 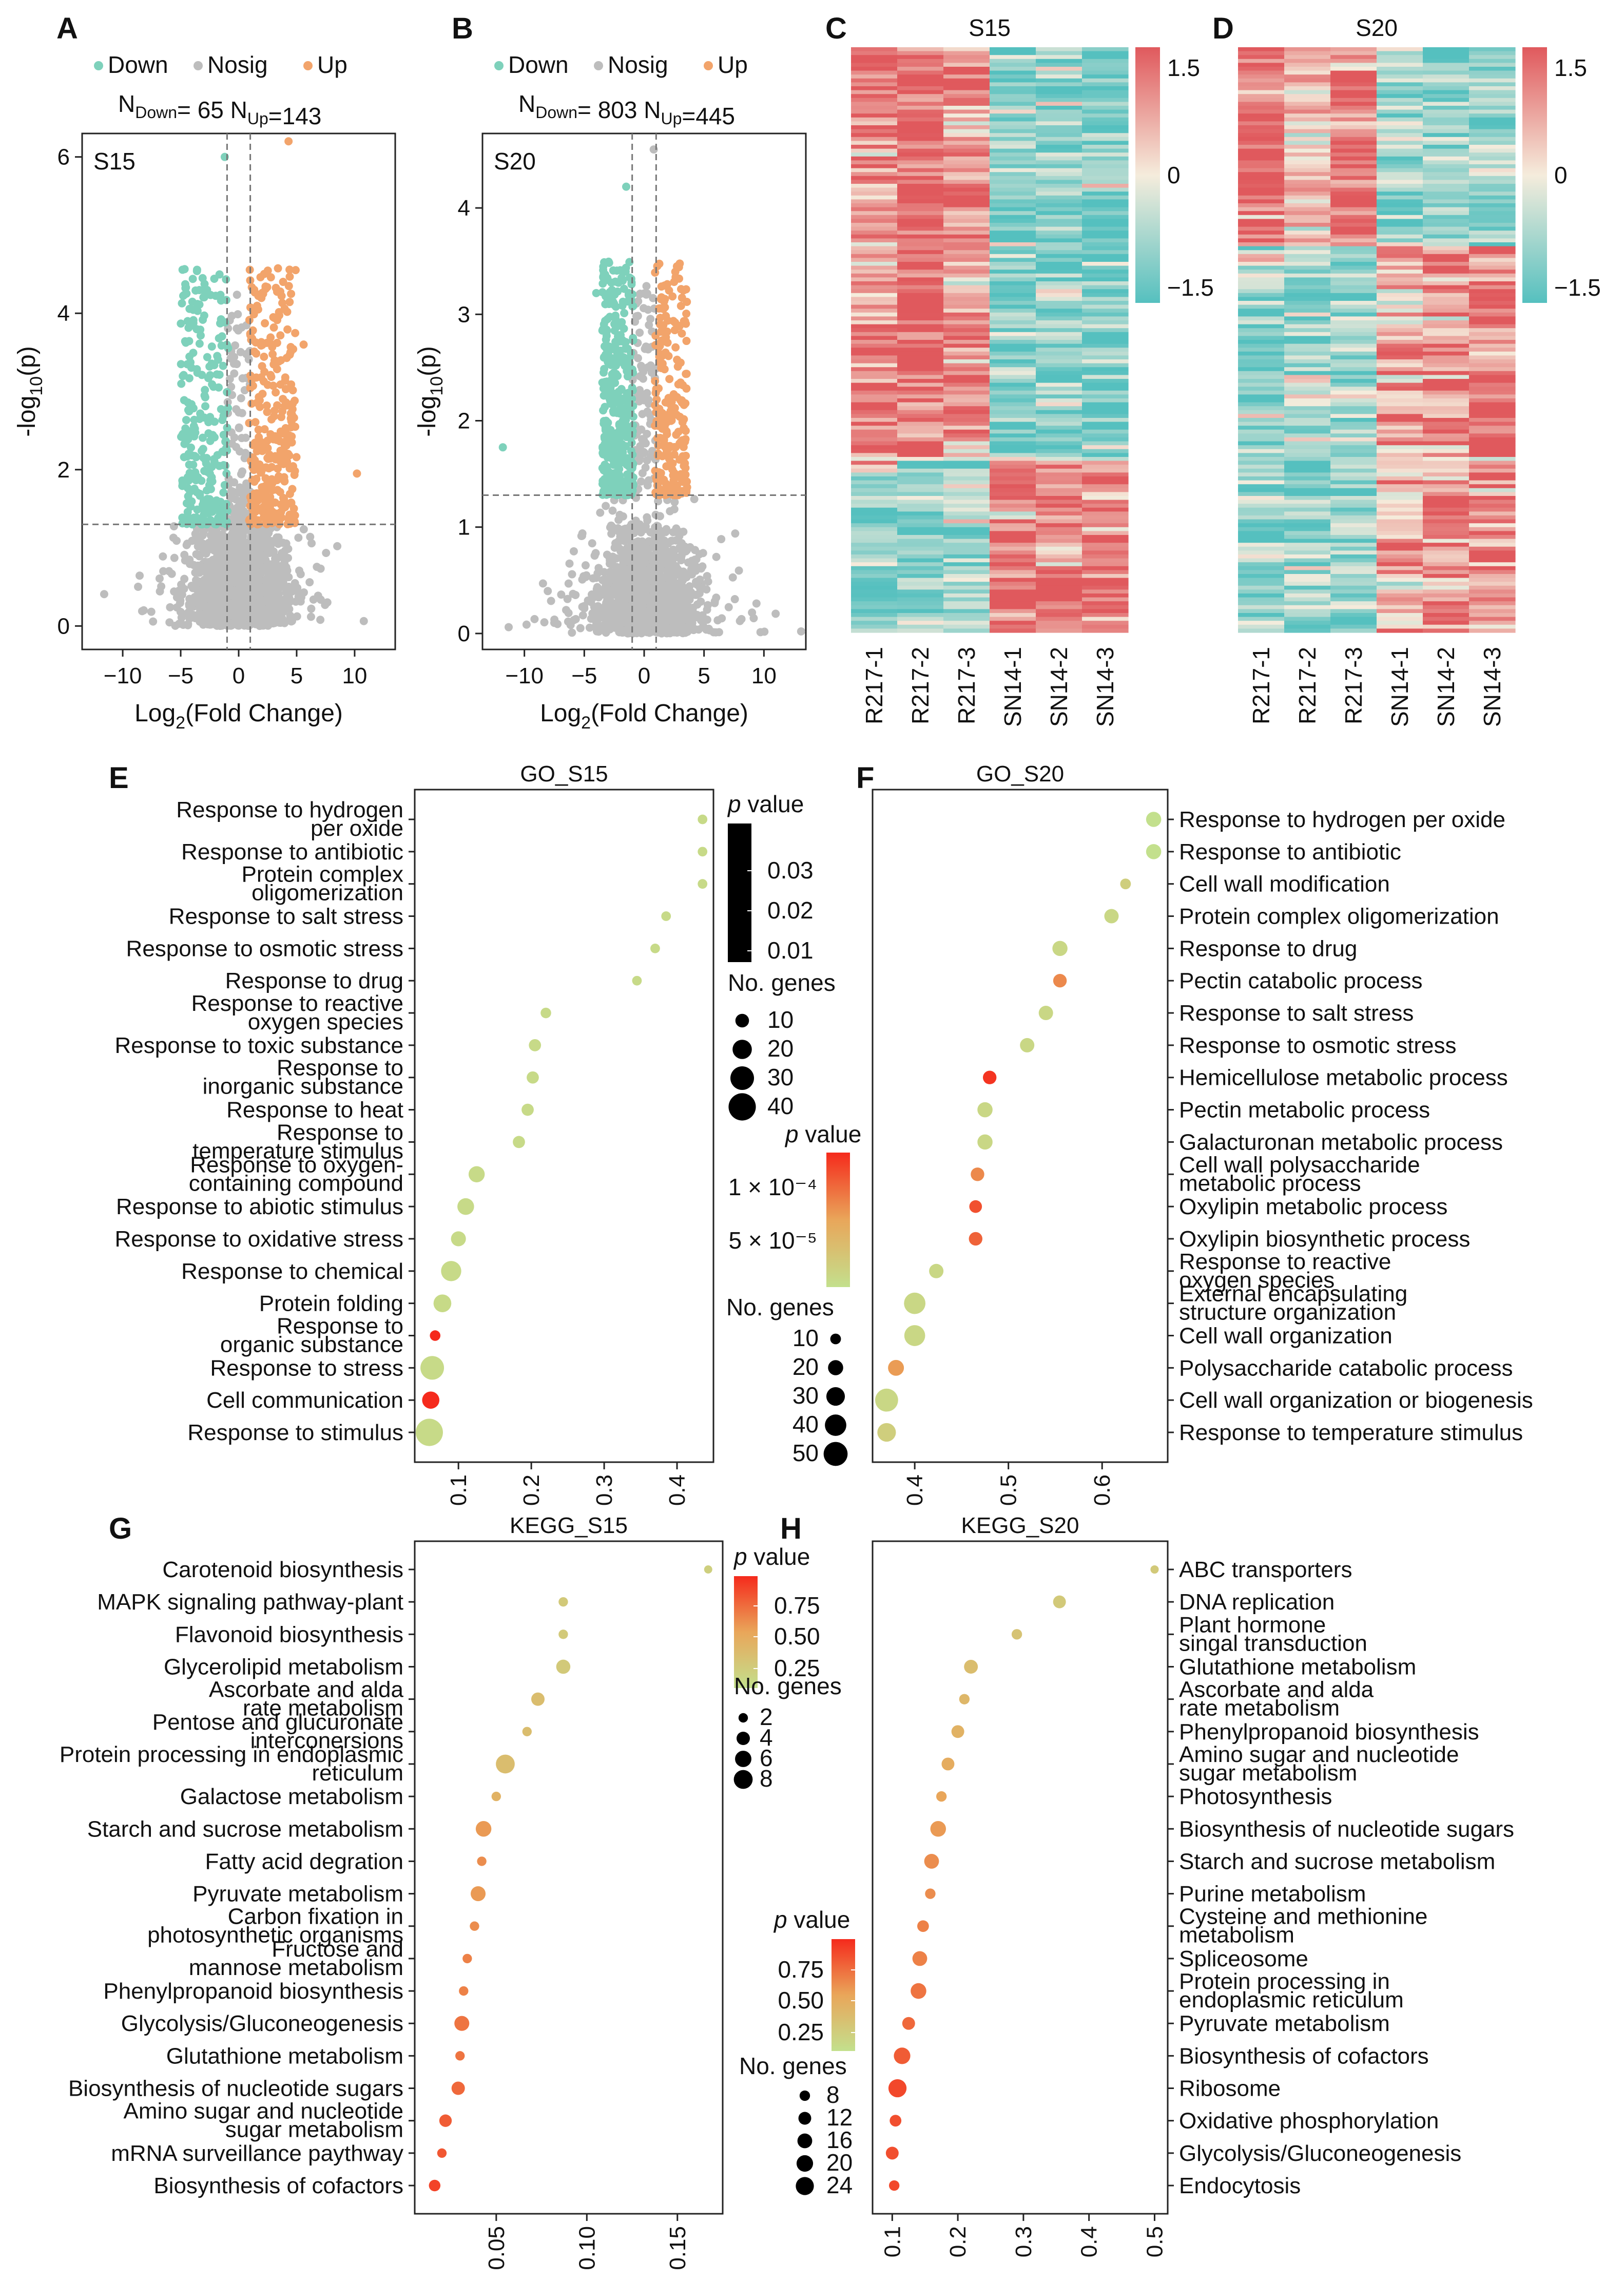 I want to click on label-part: (Fold Change), so click(x=264, y=713).